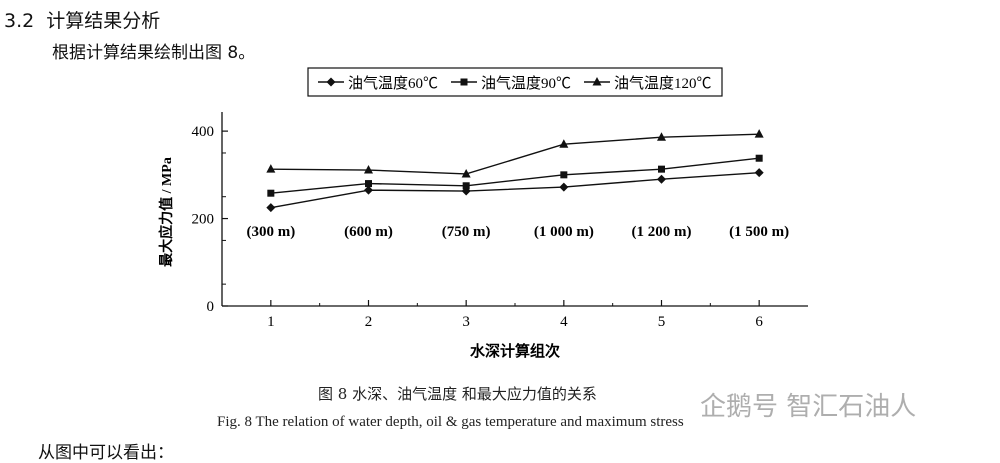 The height and width of the screenshot is (463, 1000). What do you see at coordinates (759, 322) in the screenshot?
I see `x-tick-label: 6` at bounding box center [759, 322].